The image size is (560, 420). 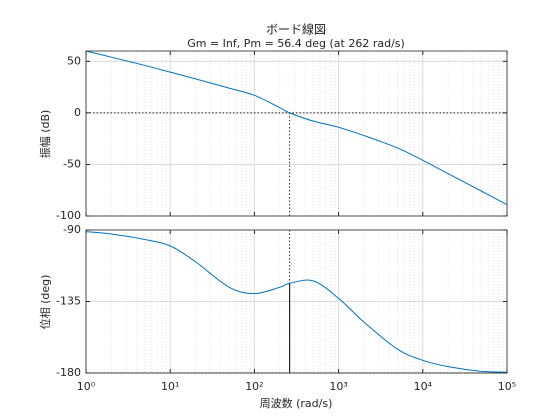 I want to click on chart-title: ボード線図, so click(x=296, y=29).